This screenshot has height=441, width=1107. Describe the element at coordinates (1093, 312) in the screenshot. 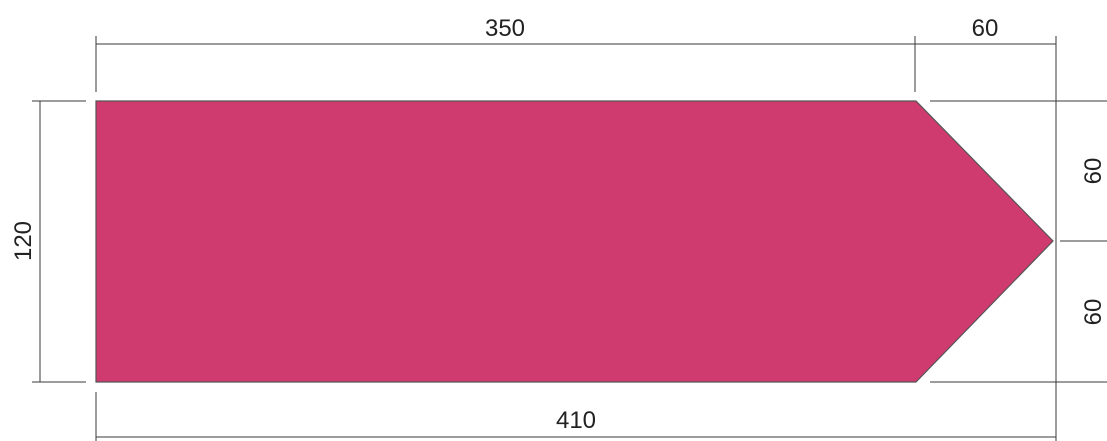

I see `right-lower-height-label: 60` at that location.